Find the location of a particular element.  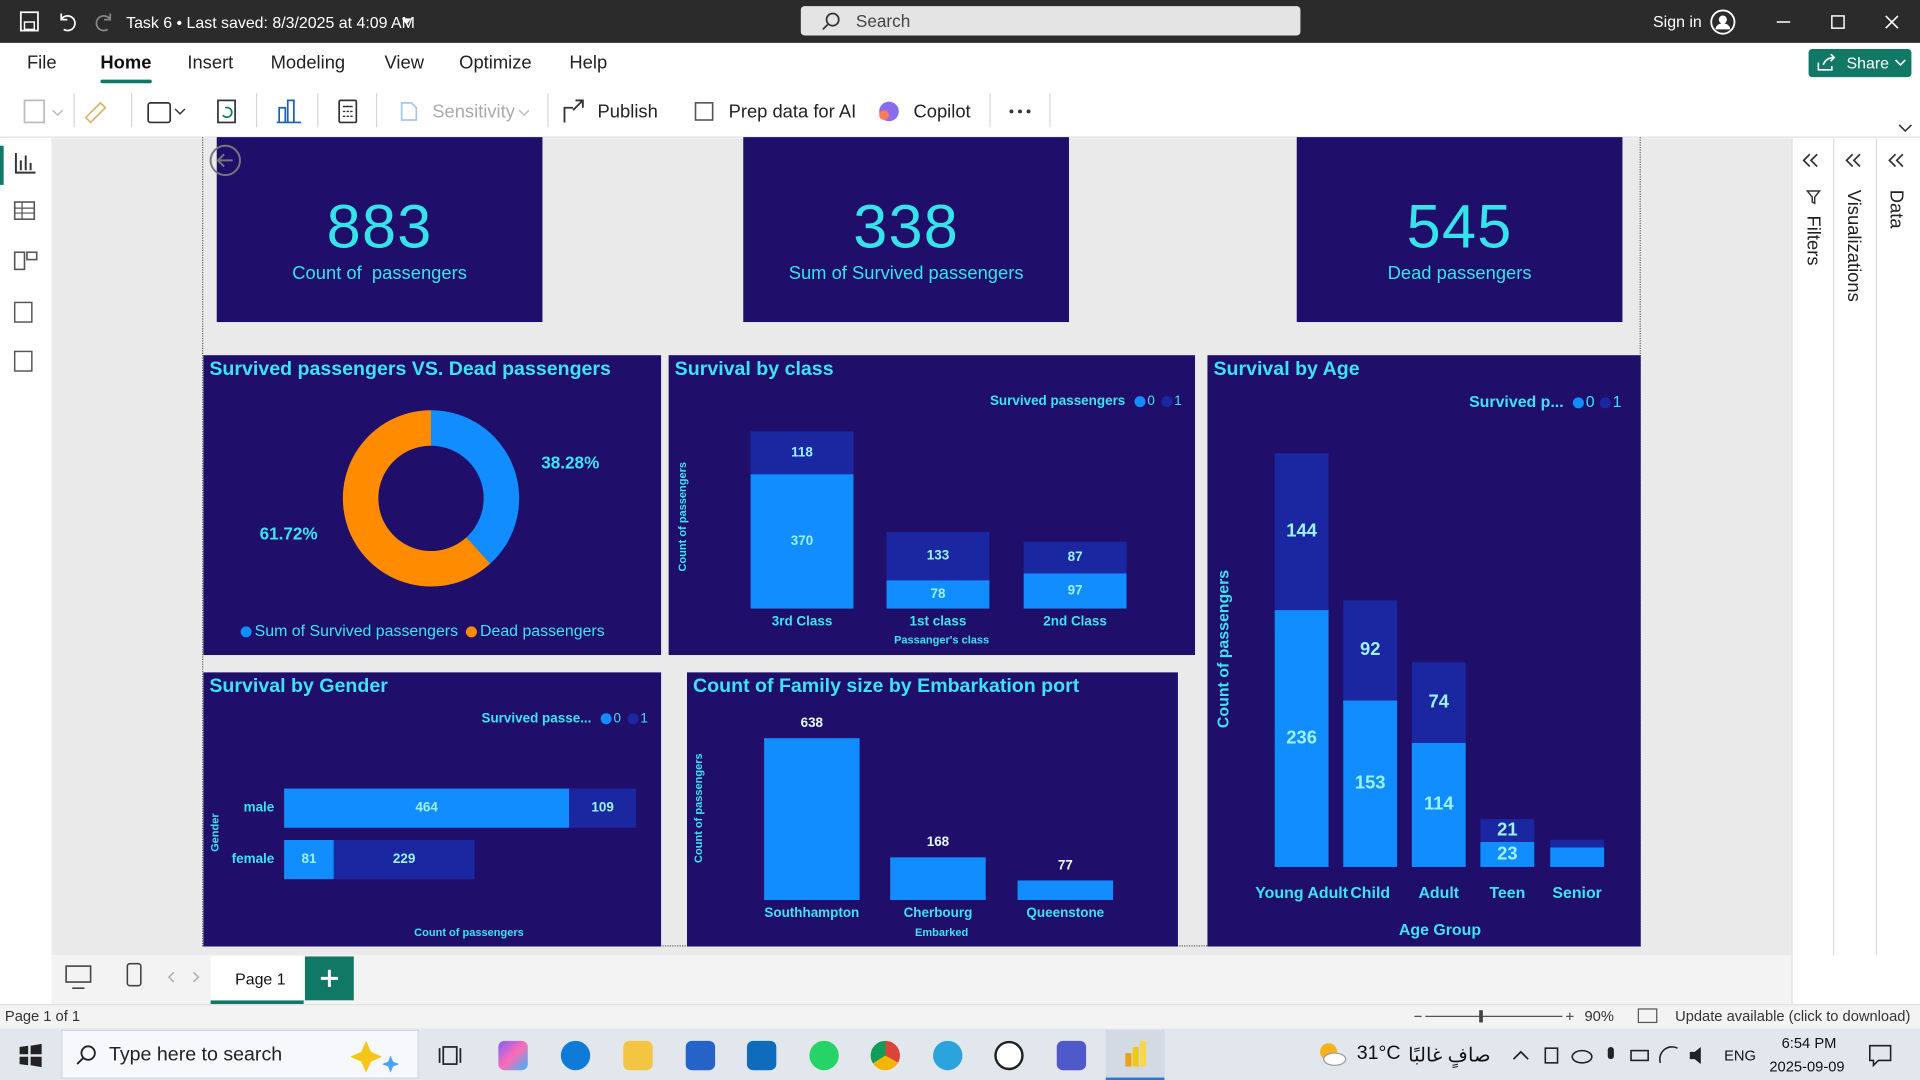

save-icon is located at coordinates (29, 21).